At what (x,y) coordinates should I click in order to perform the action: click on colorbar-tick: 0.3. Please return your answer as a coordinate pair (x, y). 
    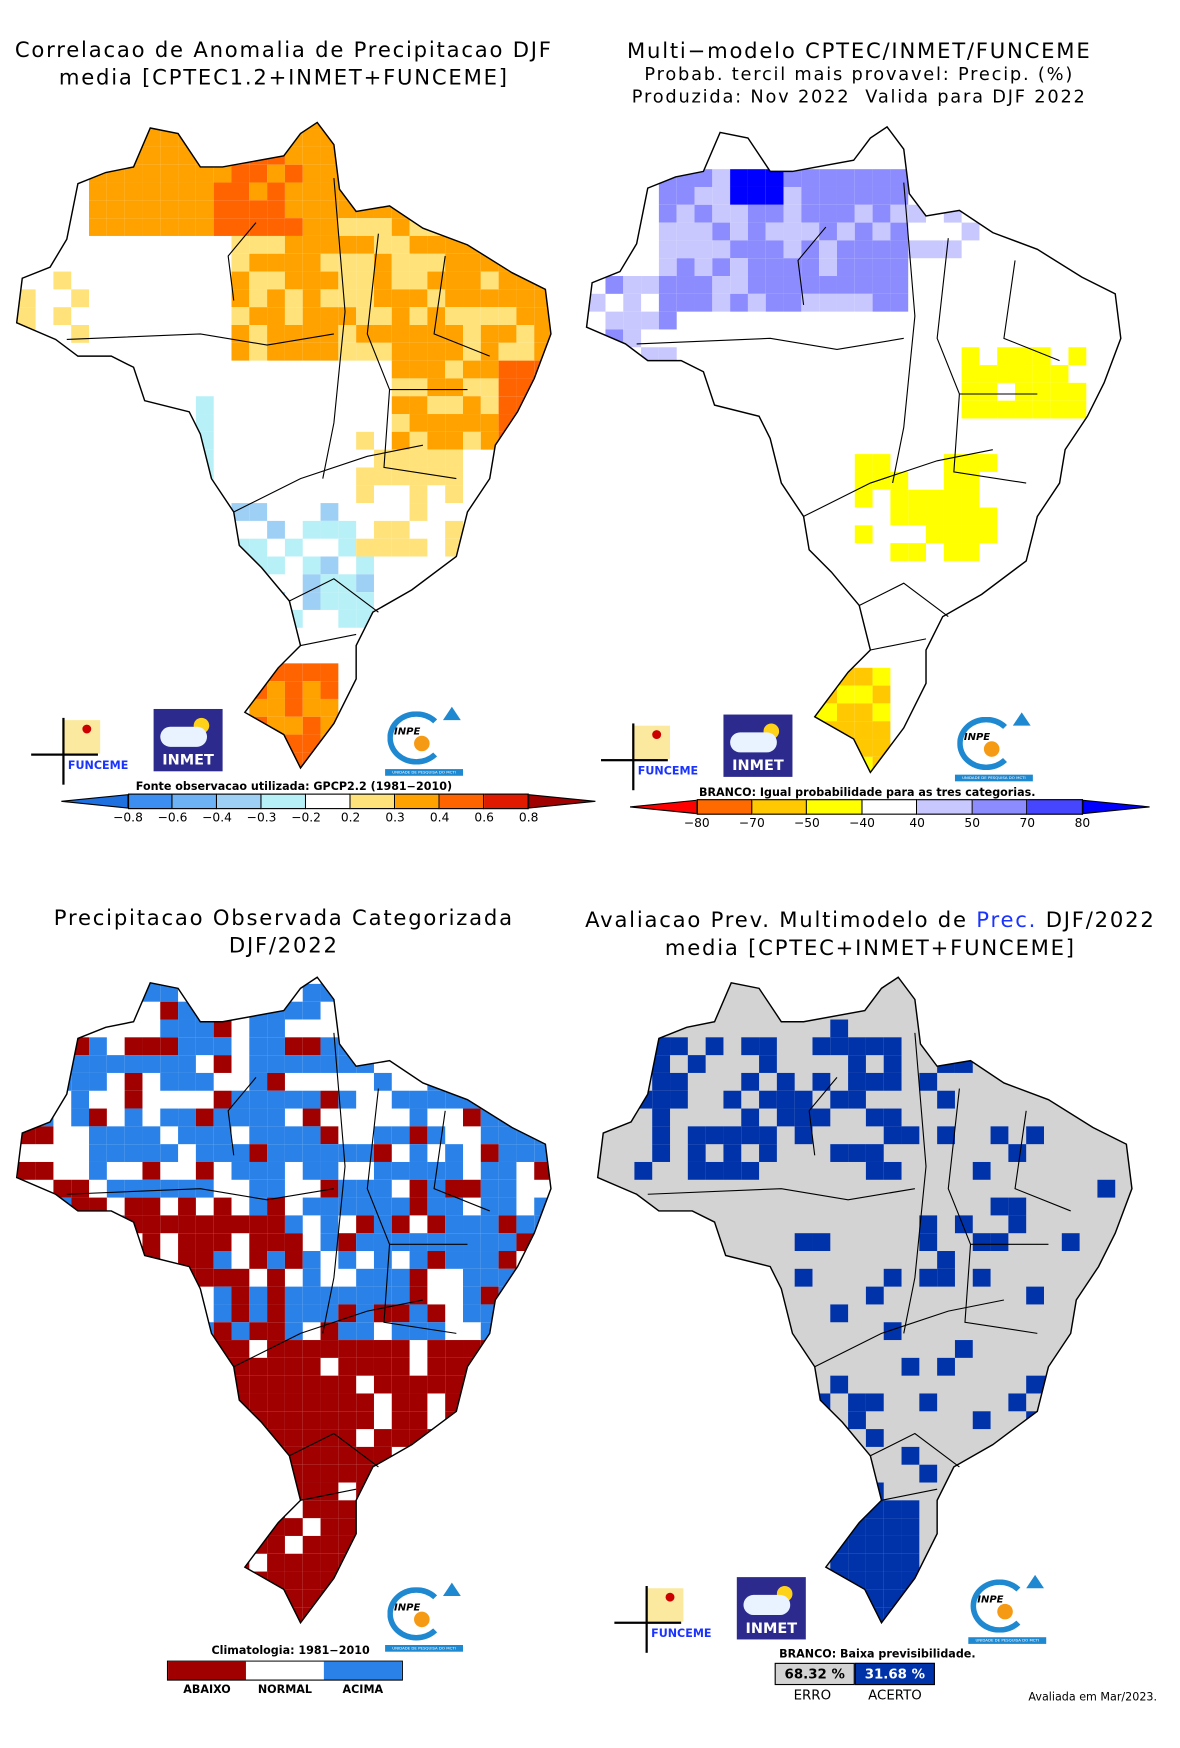
    Looking at the image, I should click on (395, 817).